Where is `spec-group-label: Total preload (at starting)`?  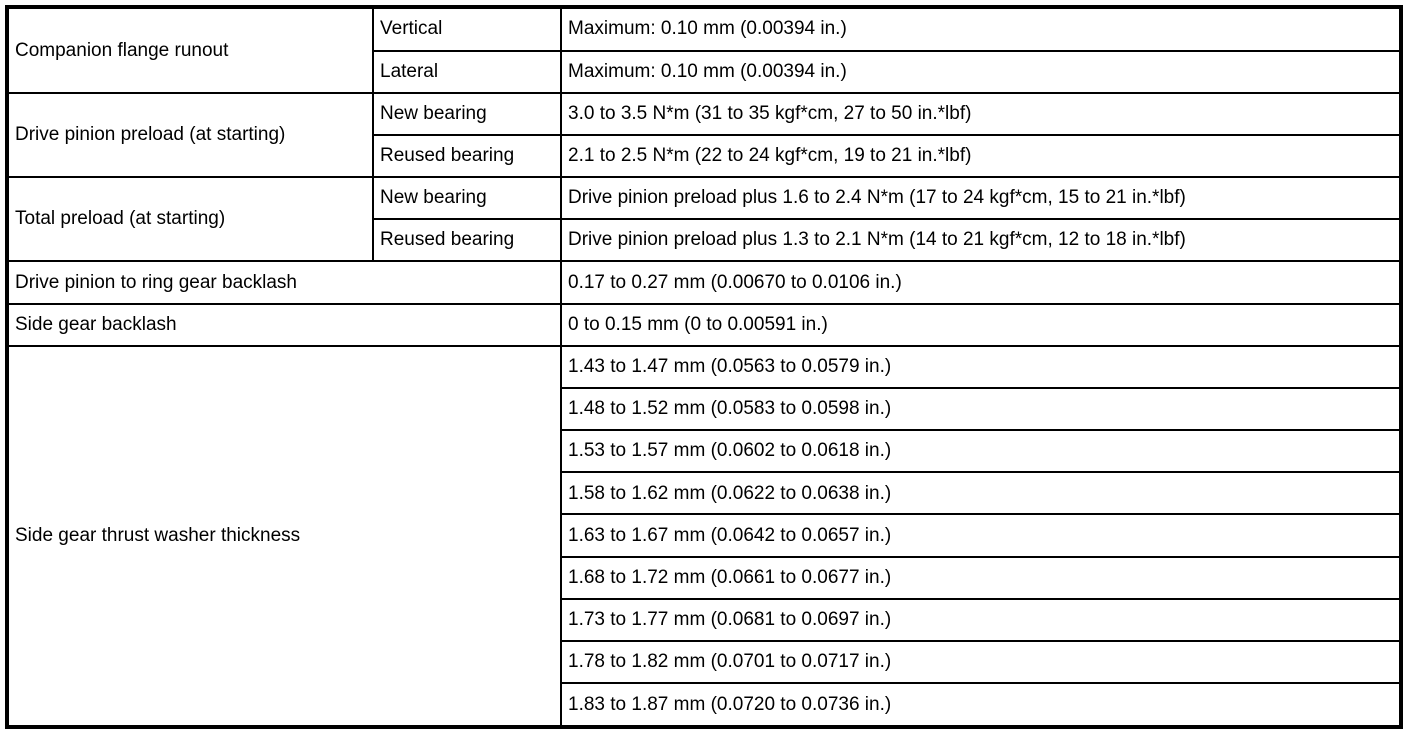 spec-group-label: Total preload (at starting) is located at coordinates (190, 219).